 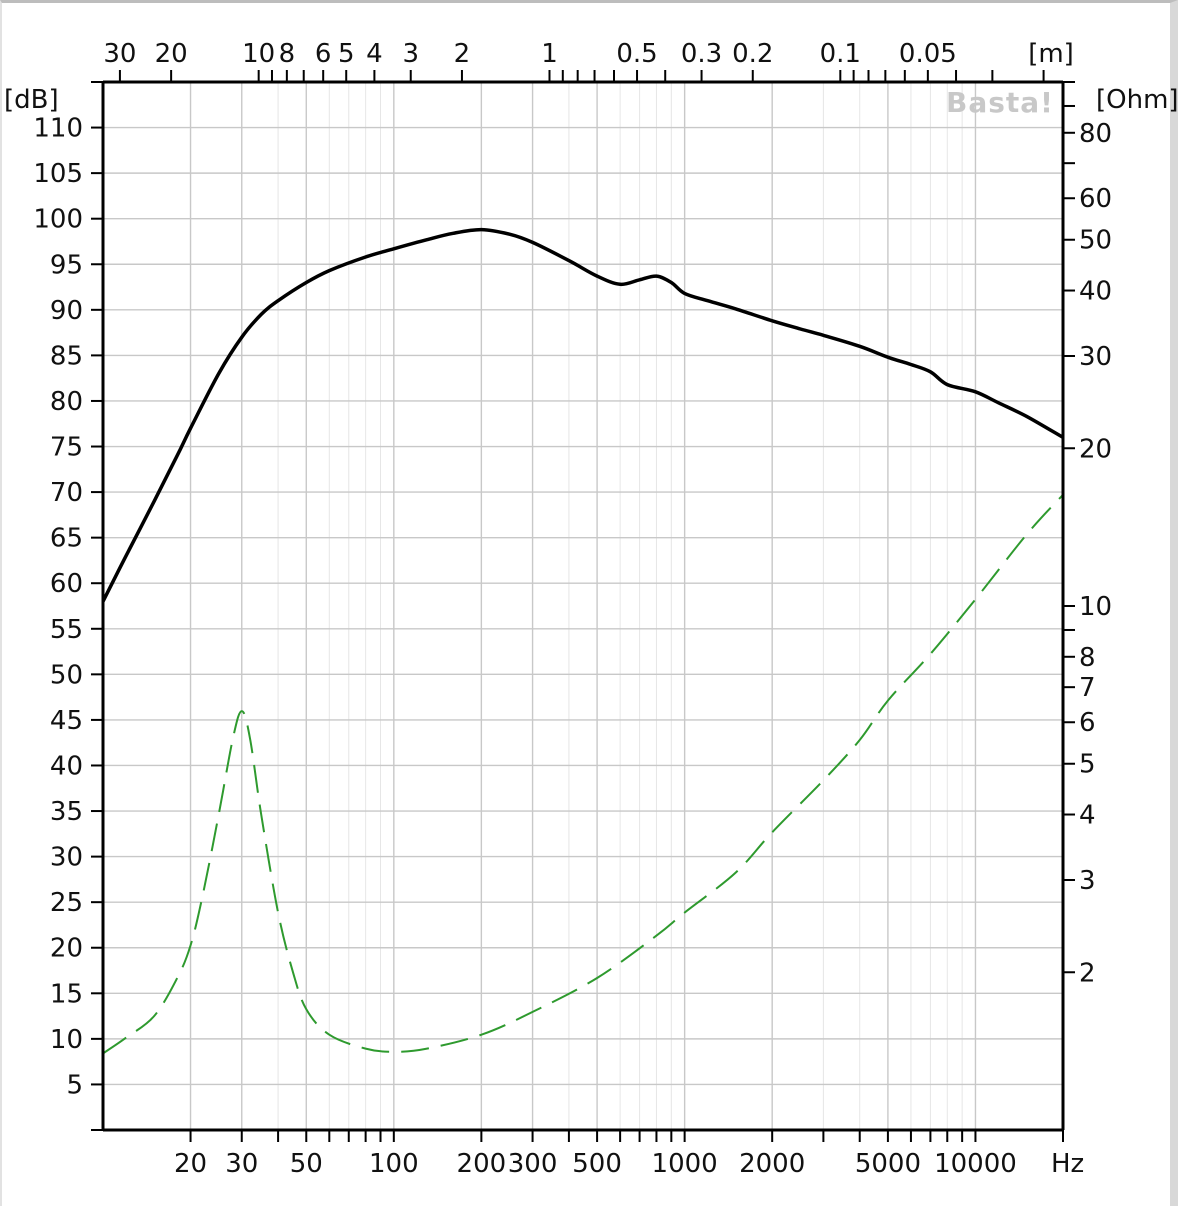 What do you see at coordinates (1087, 881) in the screenshot?
I see `y-right-tick-label: 3` at bounding box center [1087, 881].